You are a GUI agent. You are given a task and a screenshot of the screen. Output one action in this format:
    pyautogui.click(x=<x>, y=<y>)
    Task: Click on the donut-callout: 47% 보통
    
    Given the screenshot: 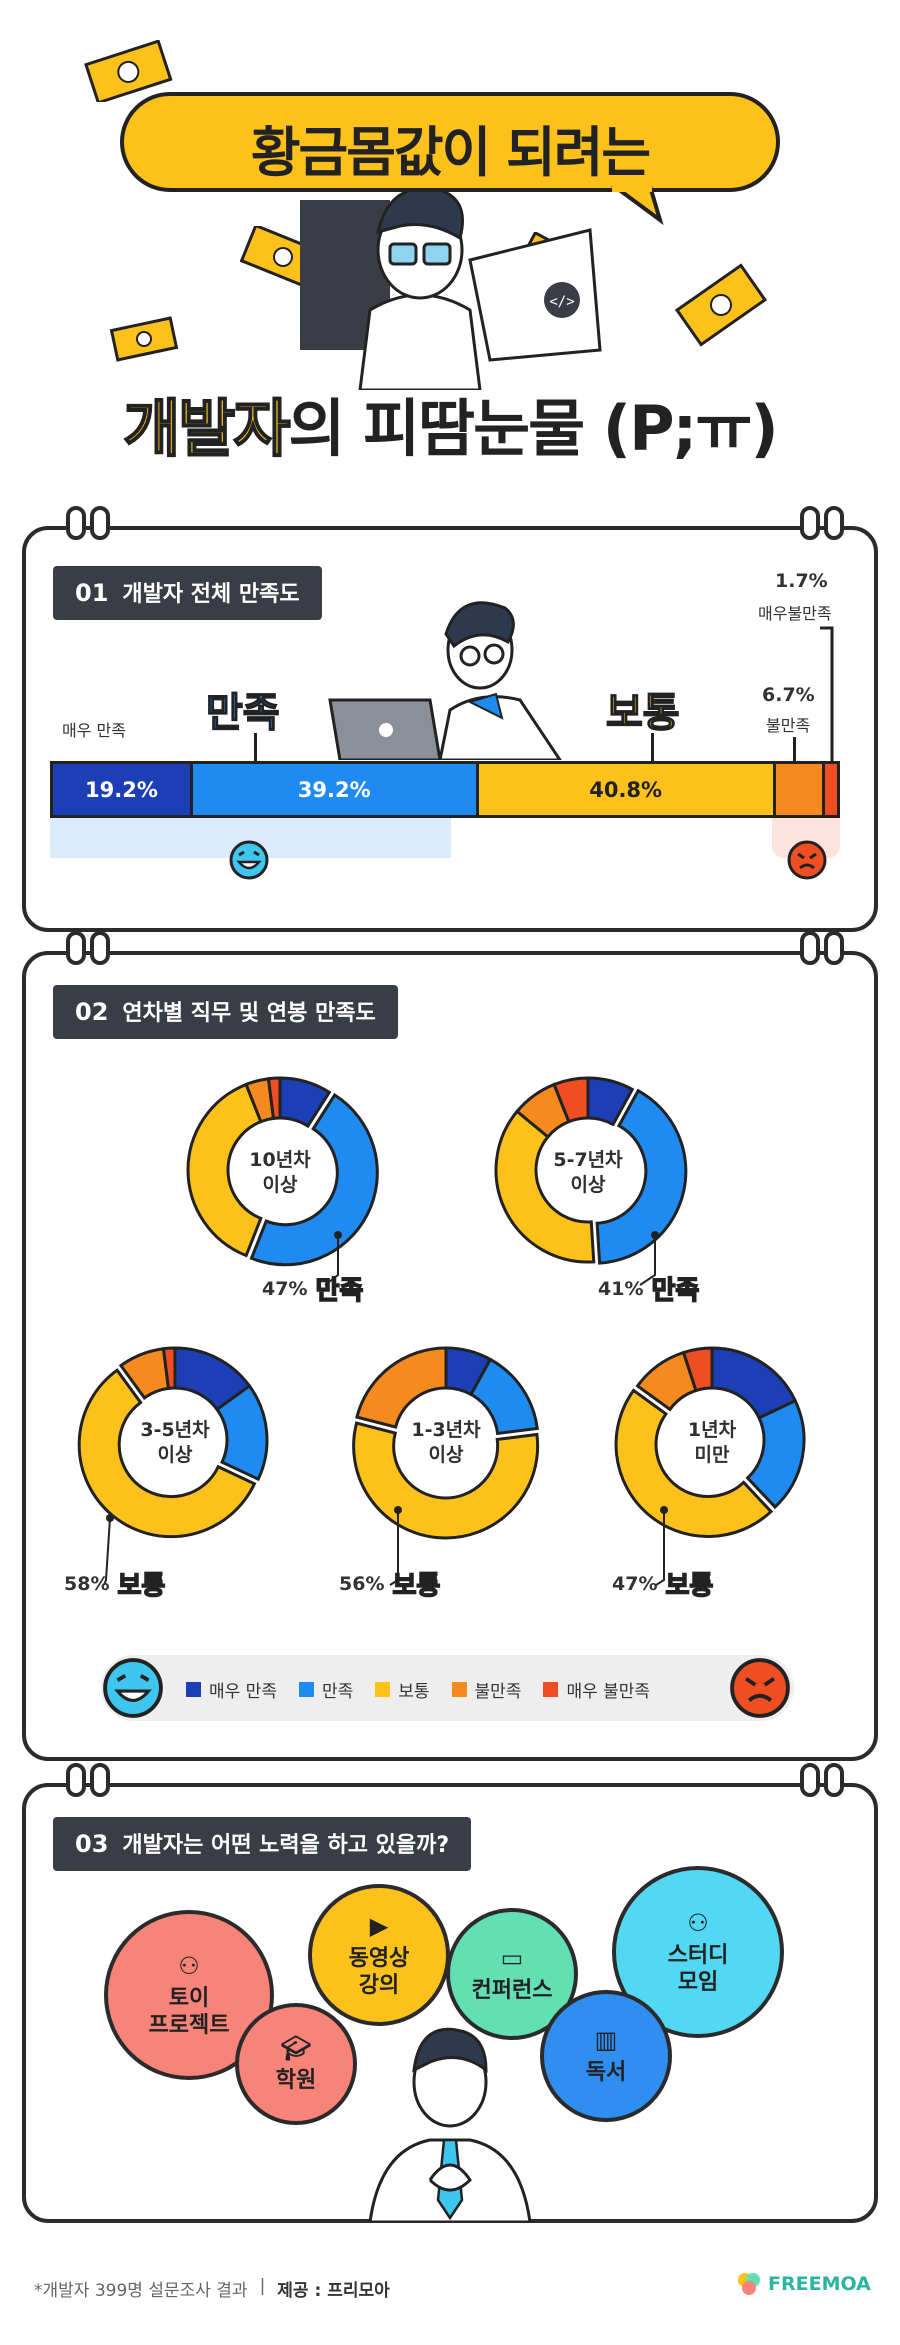 What is the action you would take?
    pyautogui.click(x=663, y=1586)
    